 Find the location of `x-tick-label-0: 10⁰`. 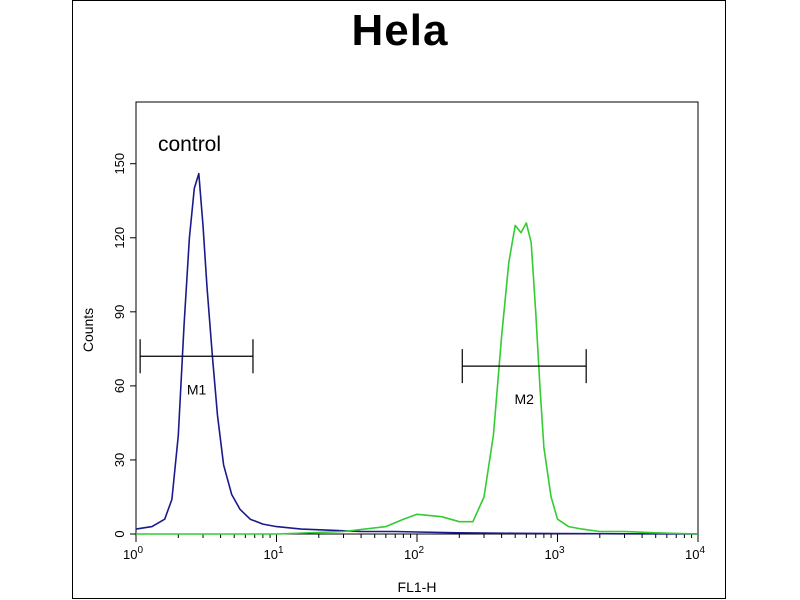

x-tick-label-0: 10⁰ is located at coordinates (133, 553).